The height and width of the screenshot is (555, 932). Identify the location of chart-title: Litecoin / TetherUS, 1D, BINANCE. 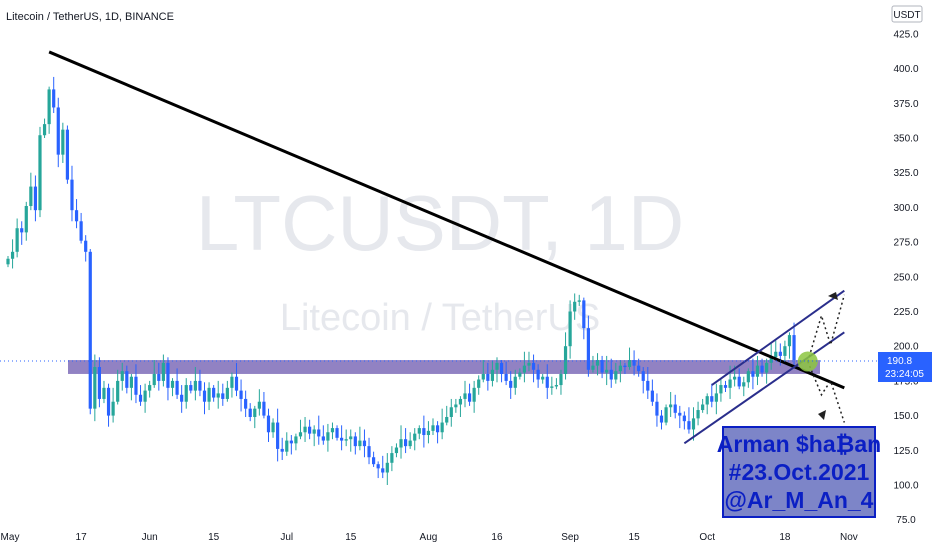
(90, 17).